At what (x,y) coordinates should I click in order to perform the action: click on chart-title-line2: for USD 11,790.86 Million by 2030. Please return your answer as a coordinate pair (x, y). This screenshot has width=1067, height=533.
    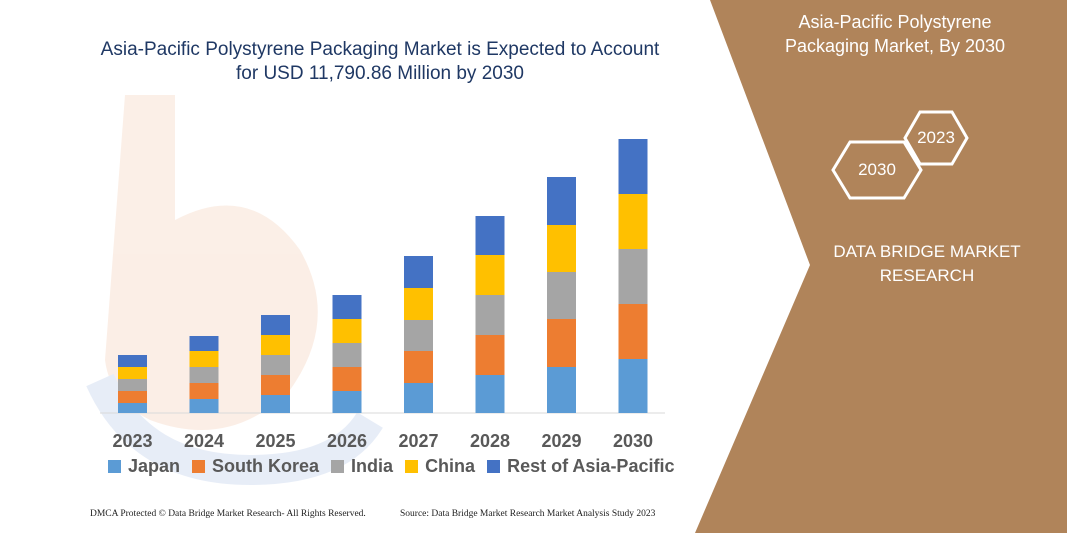
    Looking at the image, I should click on (380, 73).